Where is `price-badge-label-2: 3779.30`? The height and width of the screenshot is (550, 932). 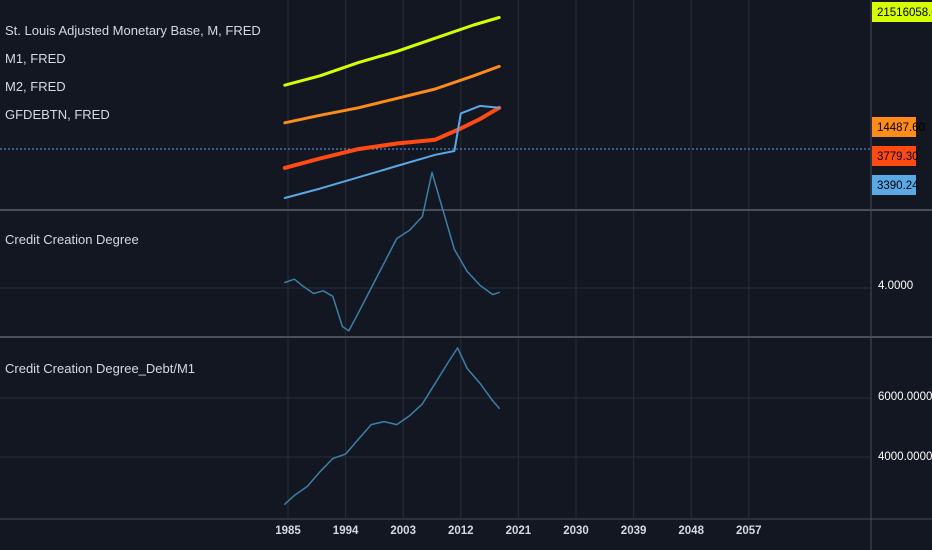 price-badge-label-2: 3779.30 is located at coordinates (898, 157).